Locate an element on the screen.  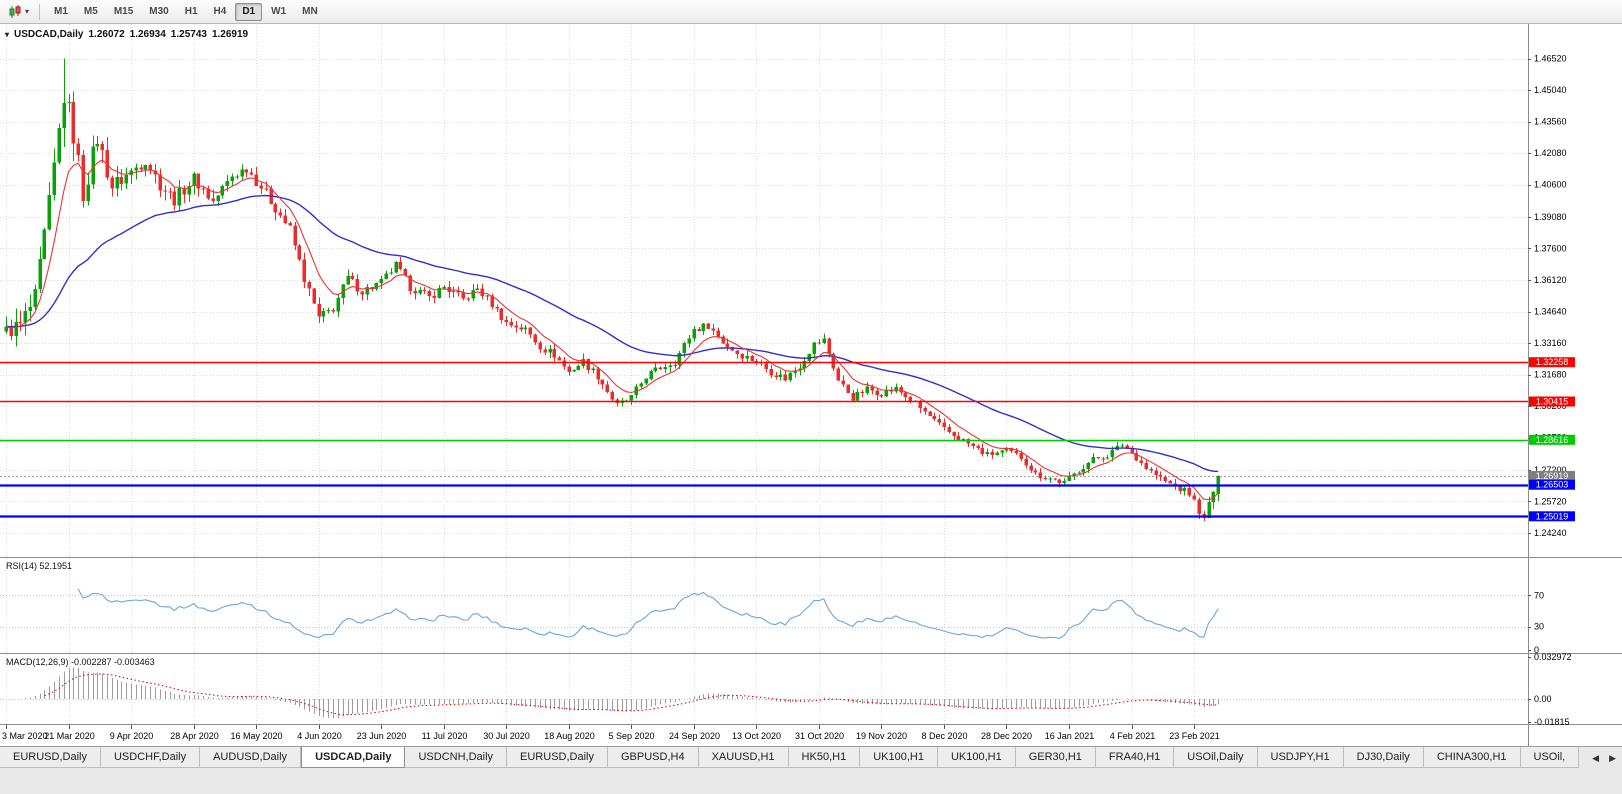
macd-panel is located at coordinates (764, 693).